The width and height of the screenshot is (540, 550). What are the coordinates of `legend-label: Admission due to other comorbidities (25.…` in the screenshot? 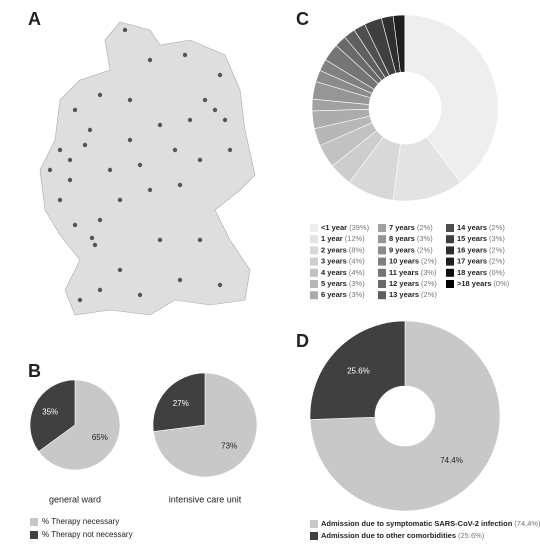 It's located at (403, 535).